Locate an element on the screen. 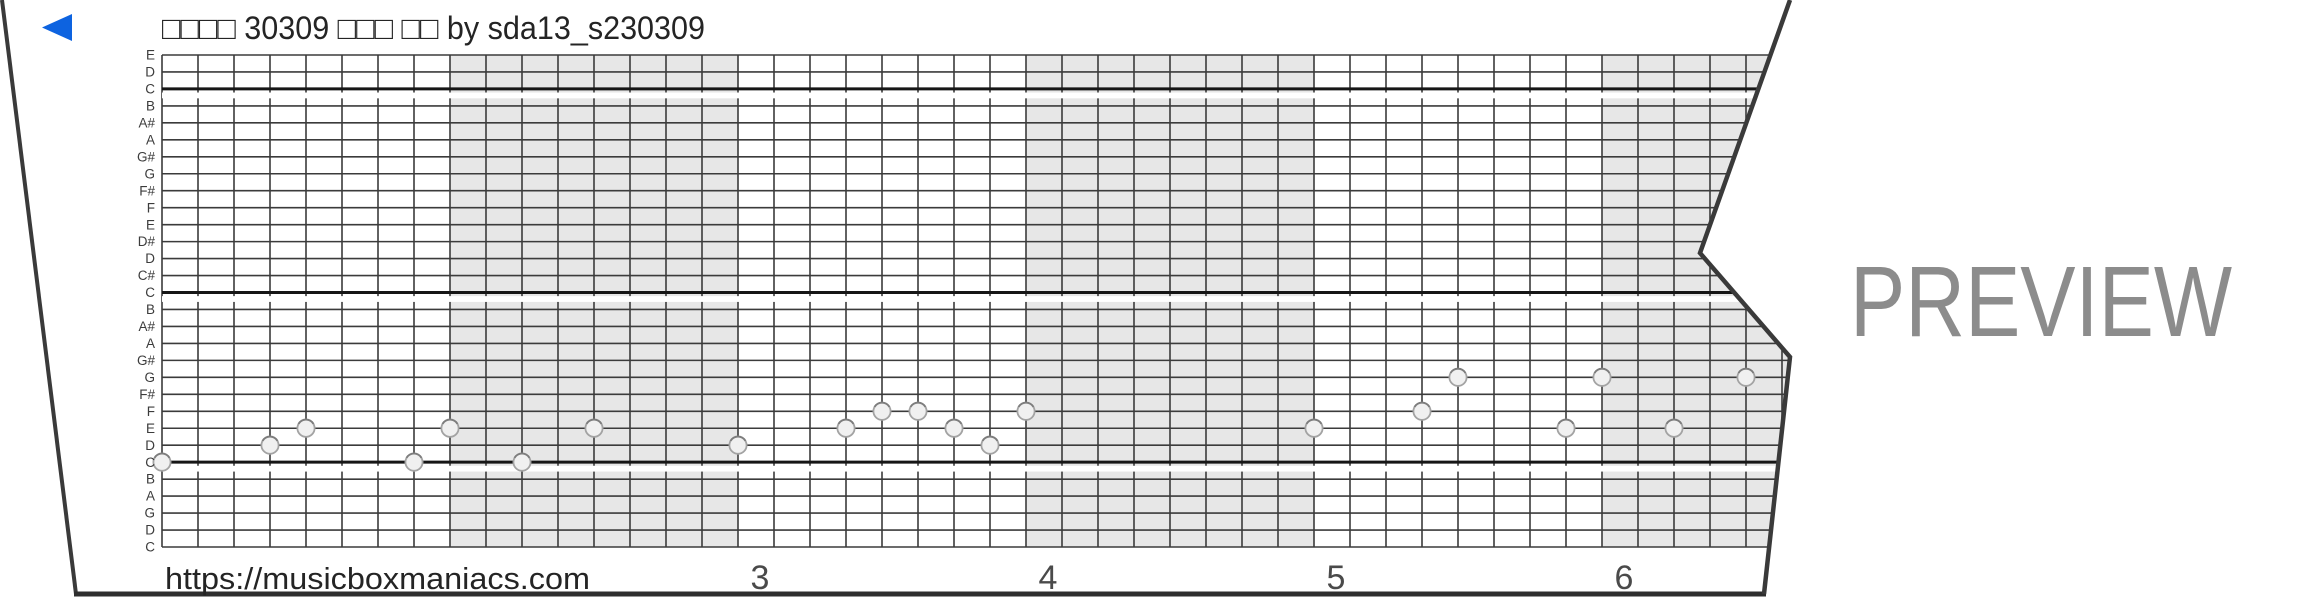 The width and height of the screenshot is (2310, 597). measure-number: 3 is located at coordinates (760, 578).